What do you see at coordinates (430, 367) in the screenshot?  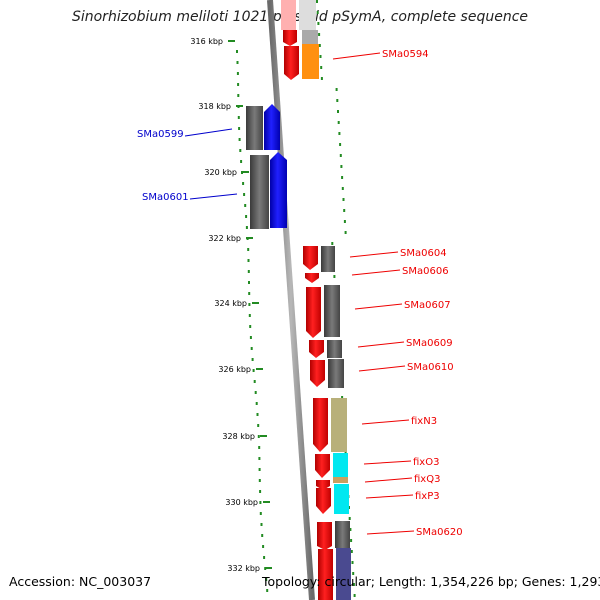 I see `gene-label: SMa0610` at bounding box center [430, 367].